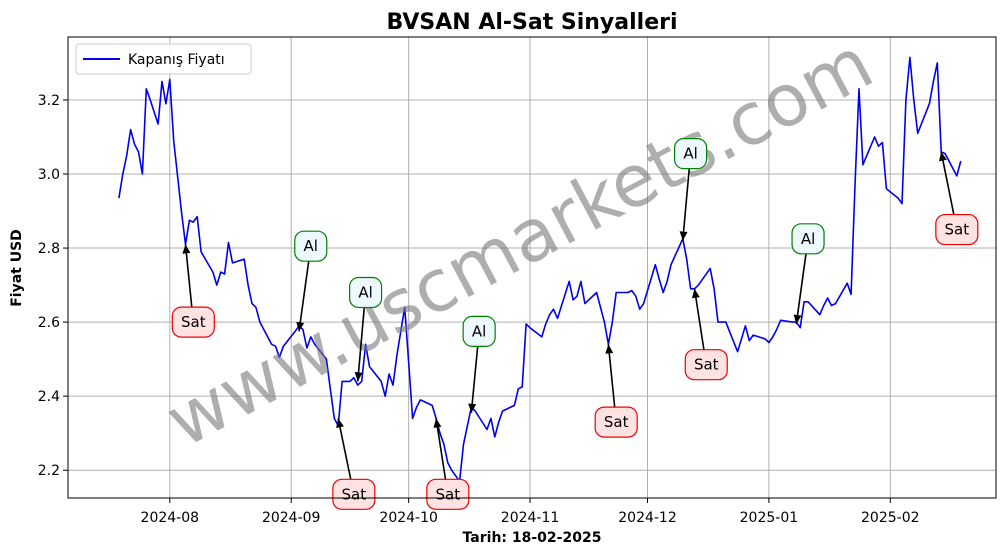 Image resolution: width=1006 pixels, height=554 pixels. Describe the element at coordinates (890, 518) in the screenshot. I see `x-tick-label: 2025-02` at that location.